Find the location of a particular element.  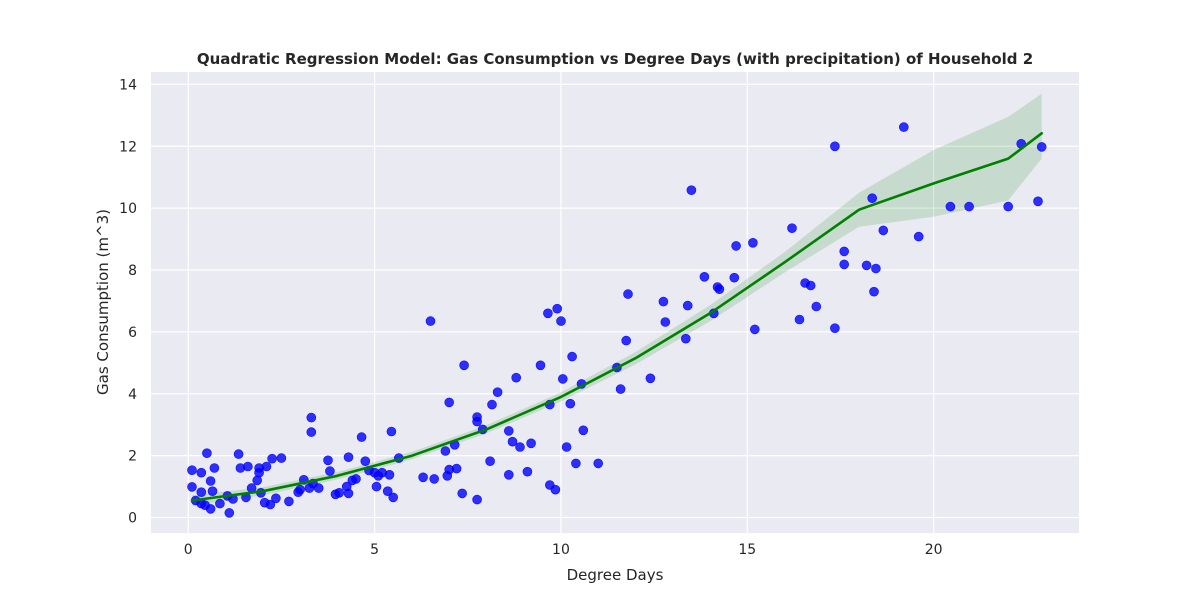

x-axis-ticks: 0 5 10 15 20 is located at coordinates (563, 550).